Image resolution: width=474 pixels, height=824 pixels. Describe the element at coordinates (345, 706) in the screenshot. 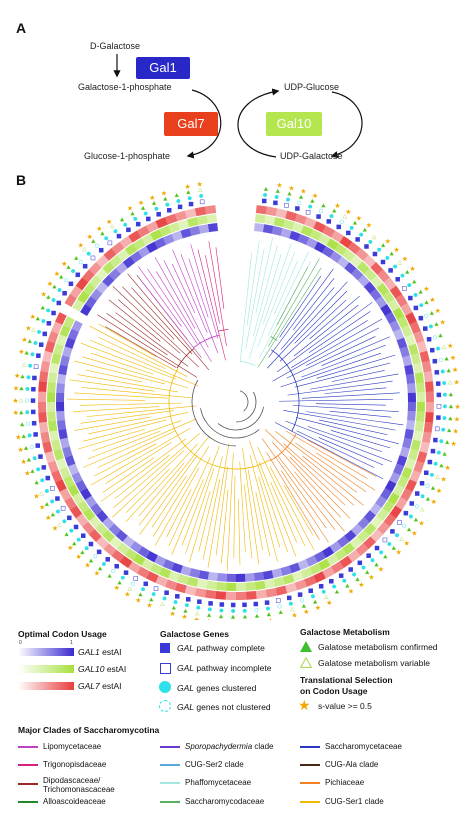

I see `s-value-label: s-value >= 0.5` at that location.